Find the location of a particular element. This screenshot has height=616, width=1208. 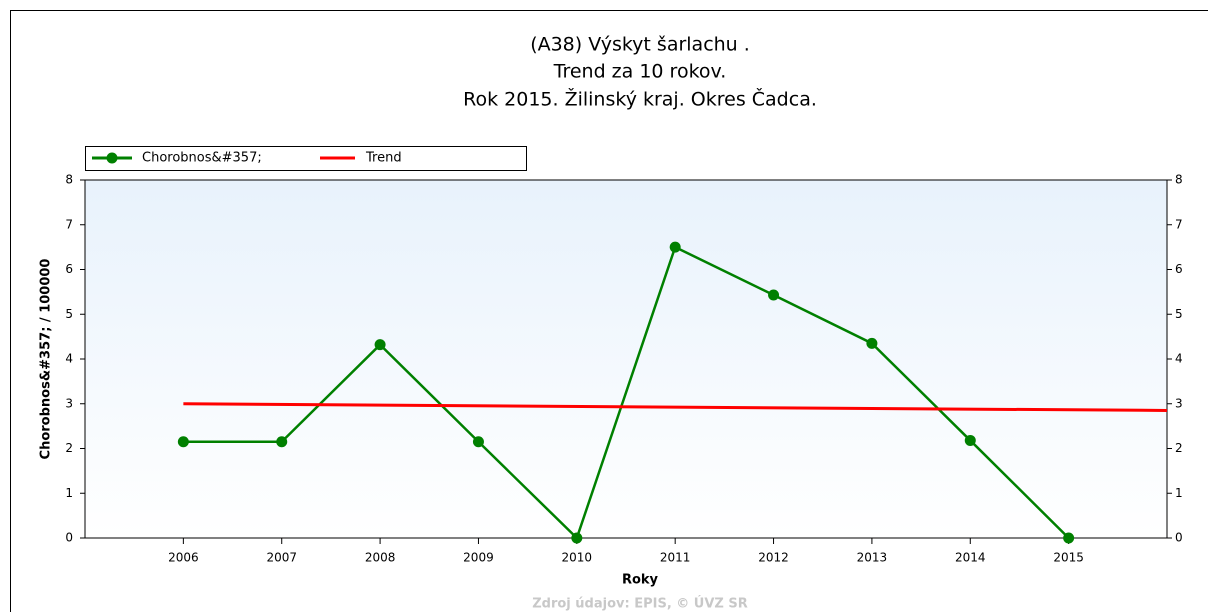

y2-tick-label: 3 is located at coordinates (1179, 403).